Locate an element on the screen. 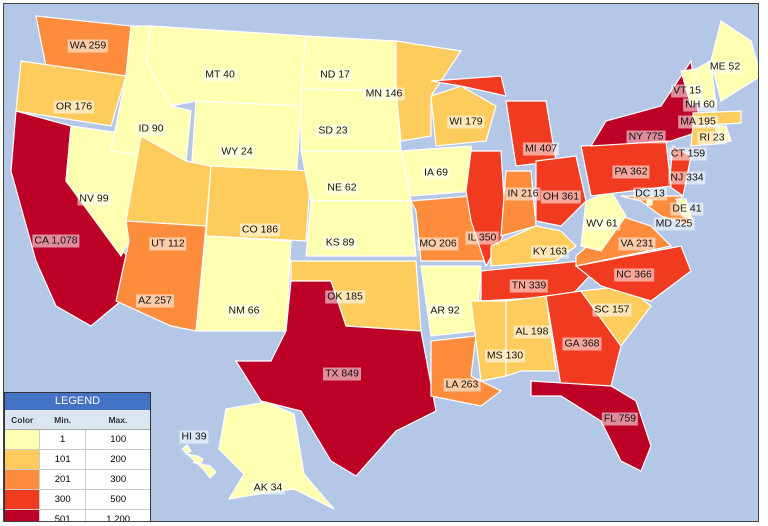 The width and height of the screenshot is (768, 526). state-label-al: AL 198 is located at coordinates (532, 332).